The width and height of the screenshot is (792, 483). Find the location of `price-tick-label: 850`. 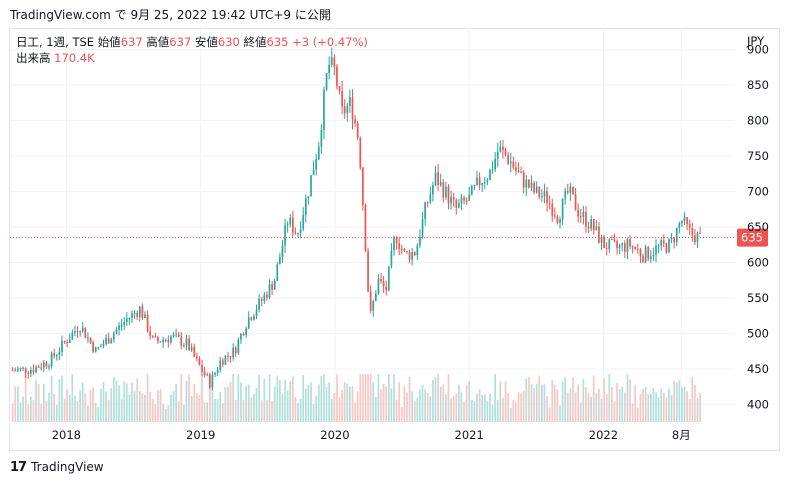

price-tick-label: 850 is located at coordinates (758, 85).